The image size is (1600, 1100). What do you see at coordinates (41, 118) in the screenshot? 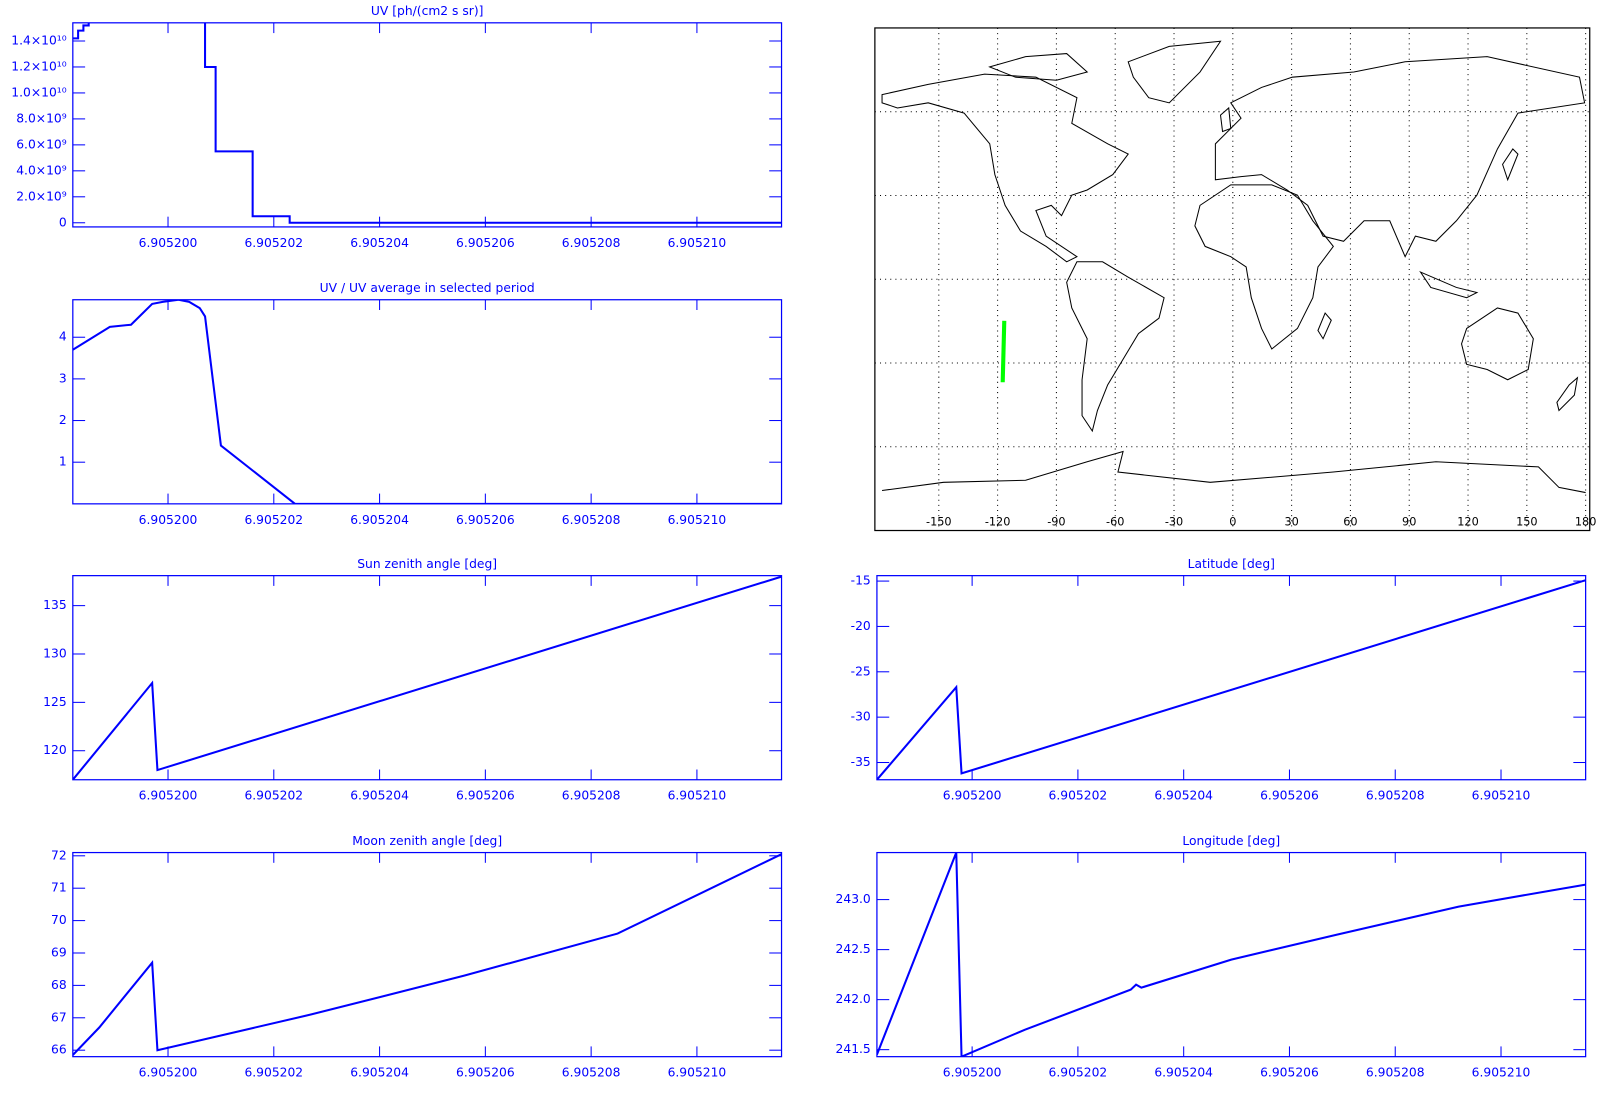
I see `y-tick-label: 8.0×10⁹` at bounding box center [41, 118].